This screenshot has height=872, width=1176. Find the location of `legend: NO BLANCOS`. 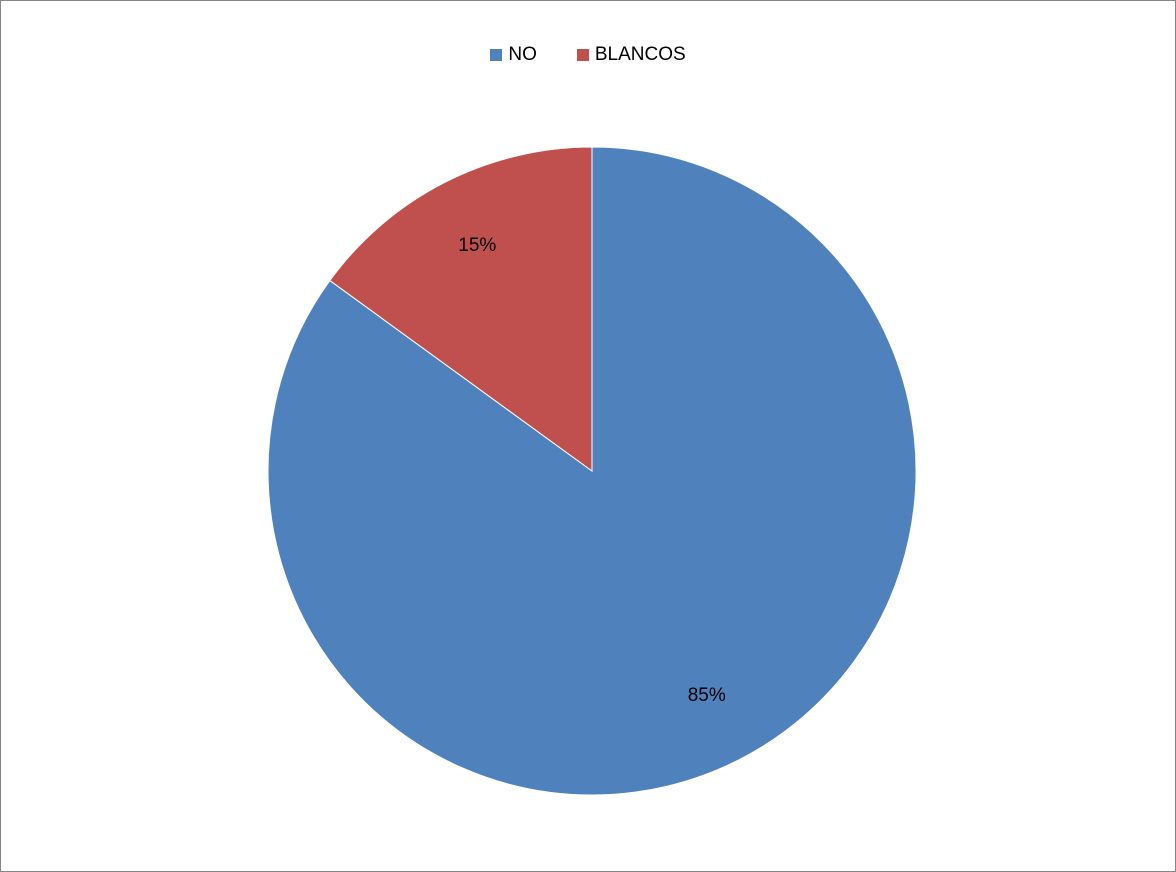

legend: NO BLANCOS is located at coordinates (588, 55).